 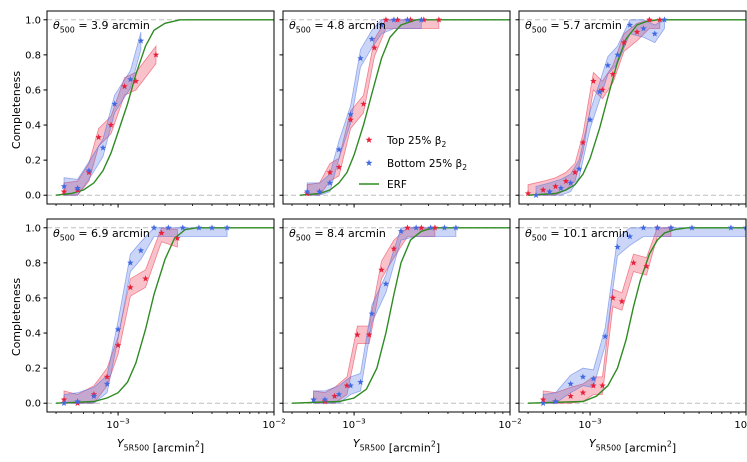 I want to click on legend-label: ERF, so click(x=397, y=185).